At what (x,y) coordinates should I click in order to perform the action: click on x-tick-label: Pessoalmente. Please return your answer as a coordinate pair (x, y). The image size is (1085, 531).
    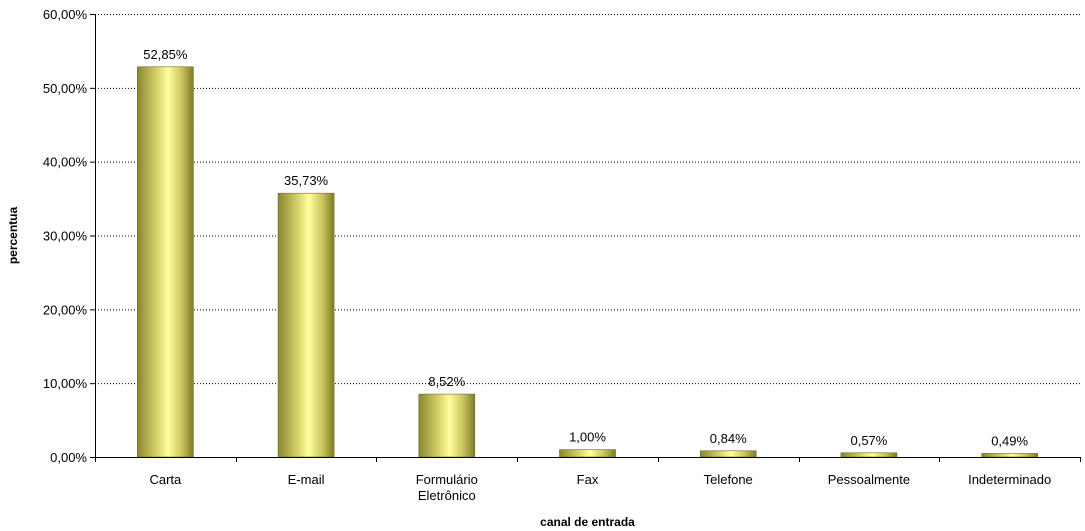
    Looking at the image, I should click on (869, 479).